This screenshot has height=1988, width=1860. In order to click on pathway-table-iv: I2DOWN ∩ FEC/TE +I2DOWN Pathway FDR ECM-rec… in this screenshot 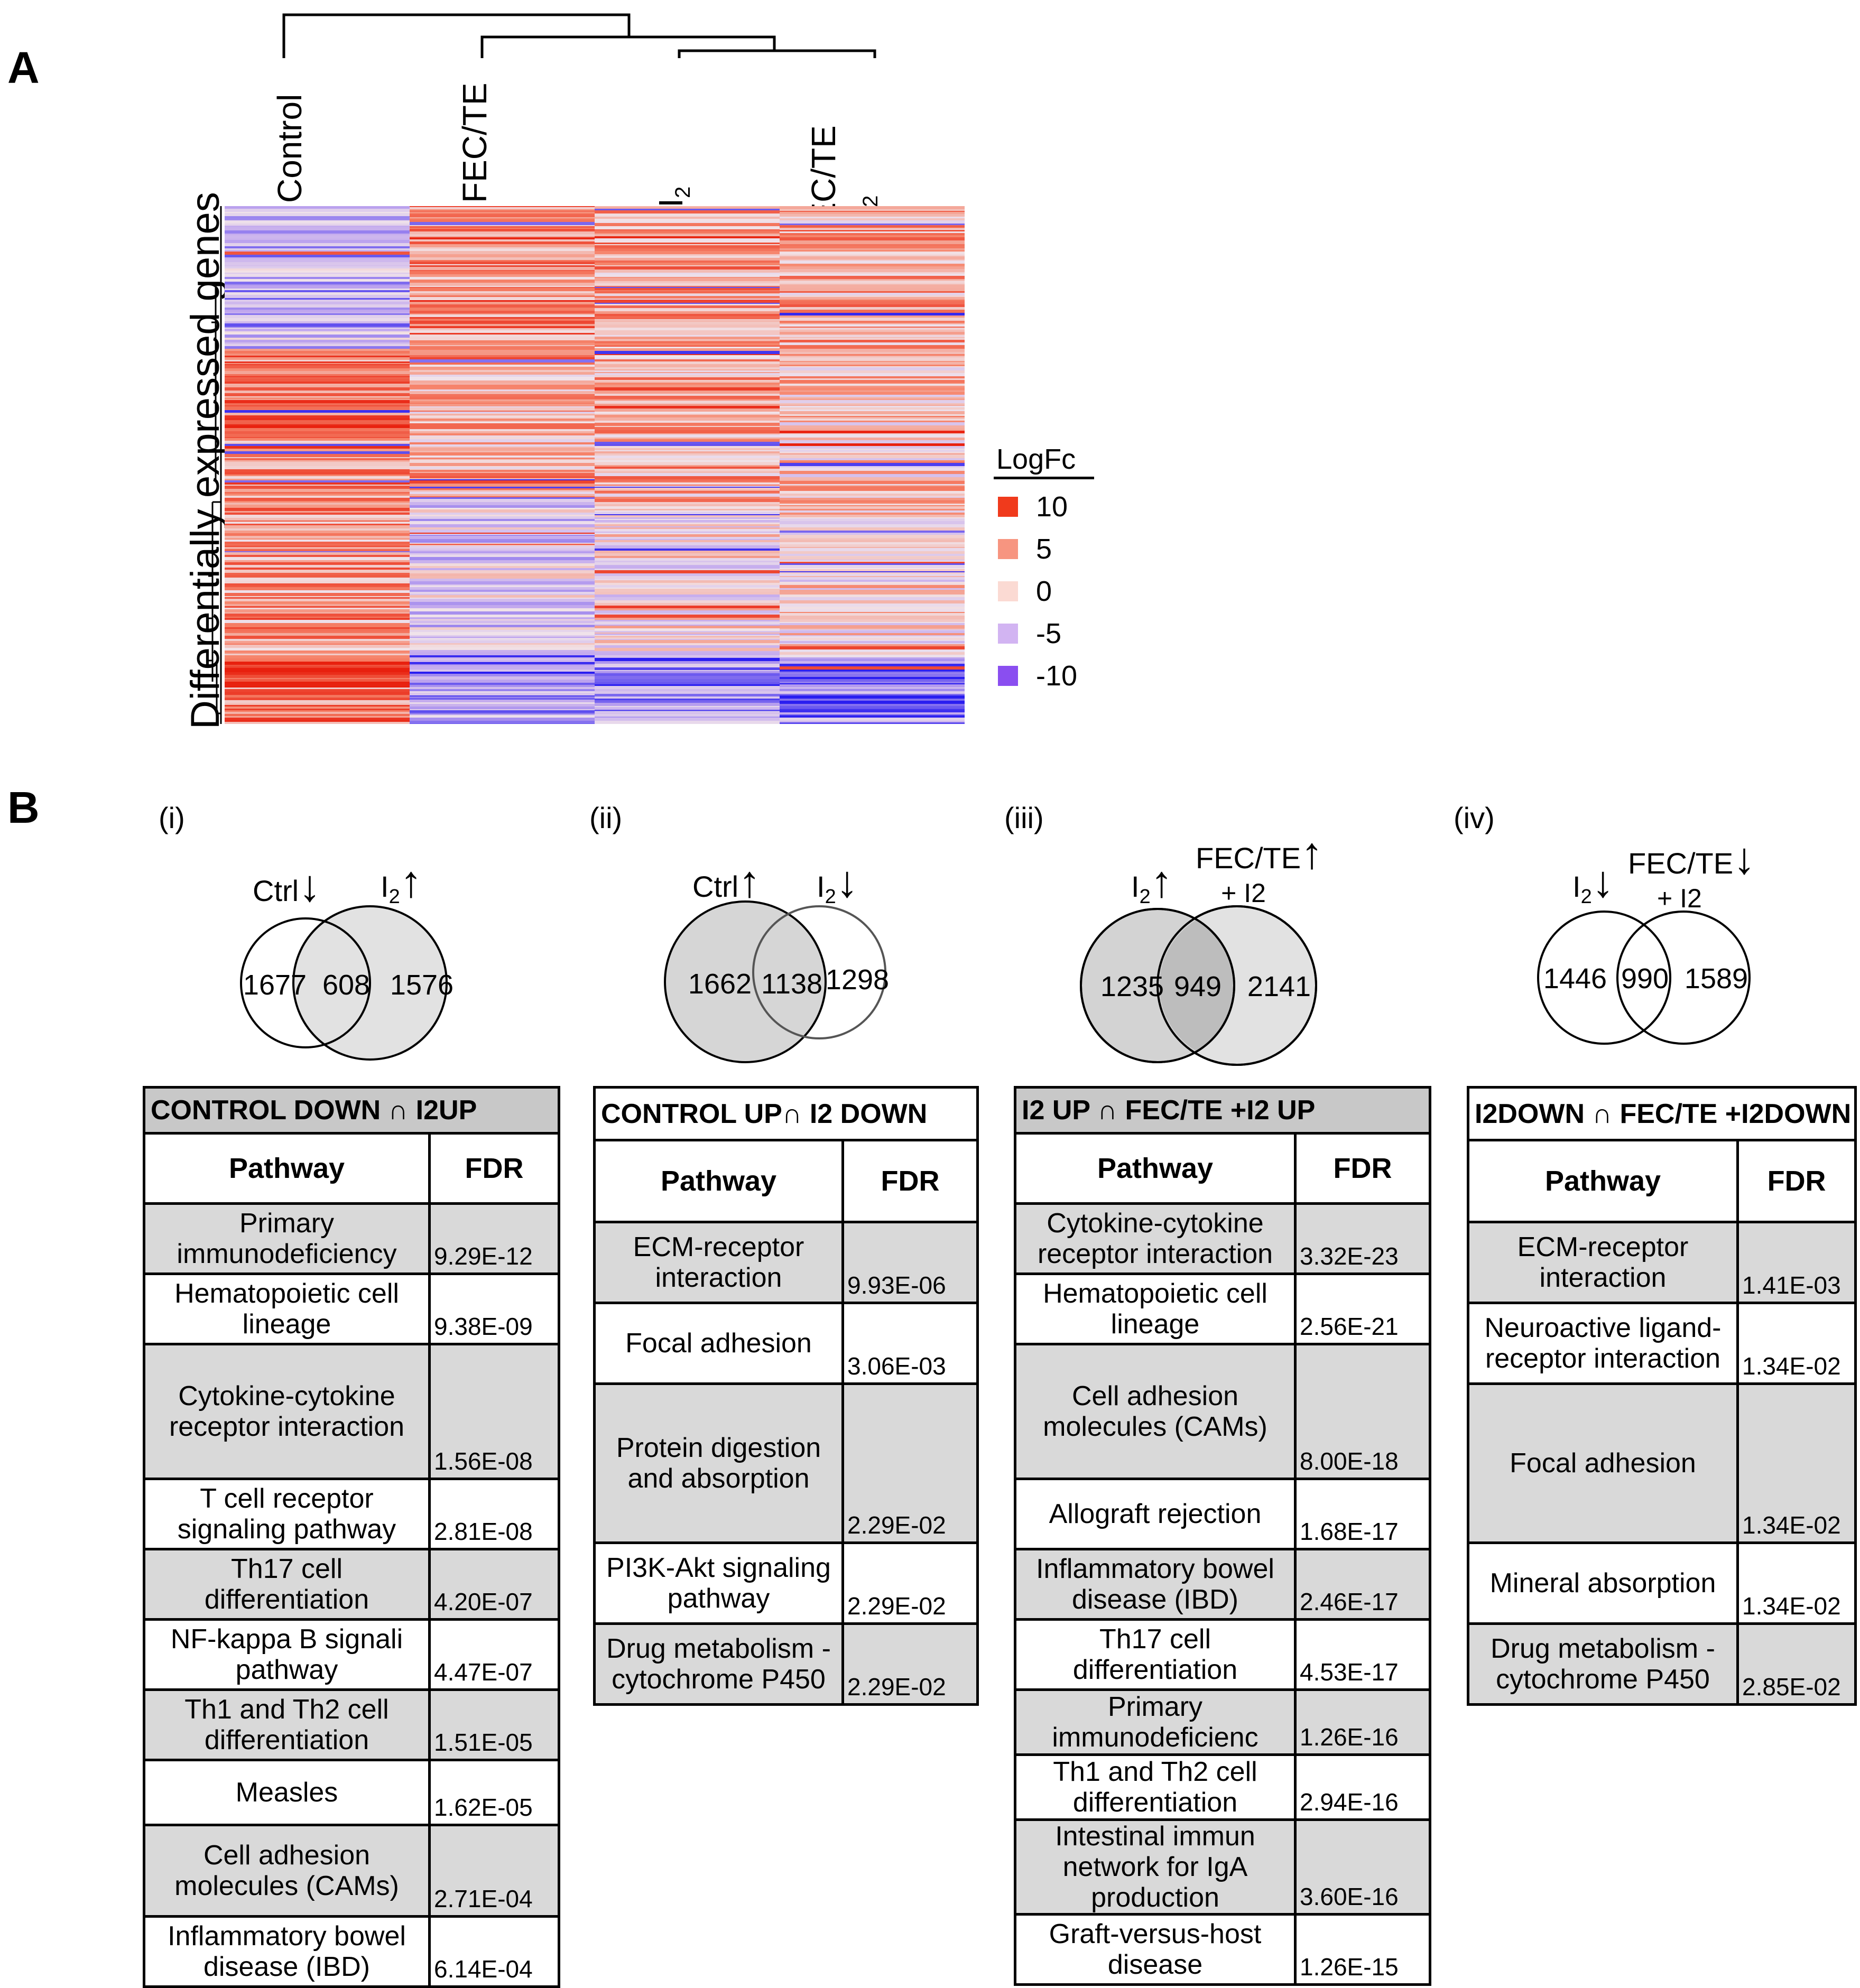, I will do `click(1661, 1396)`.